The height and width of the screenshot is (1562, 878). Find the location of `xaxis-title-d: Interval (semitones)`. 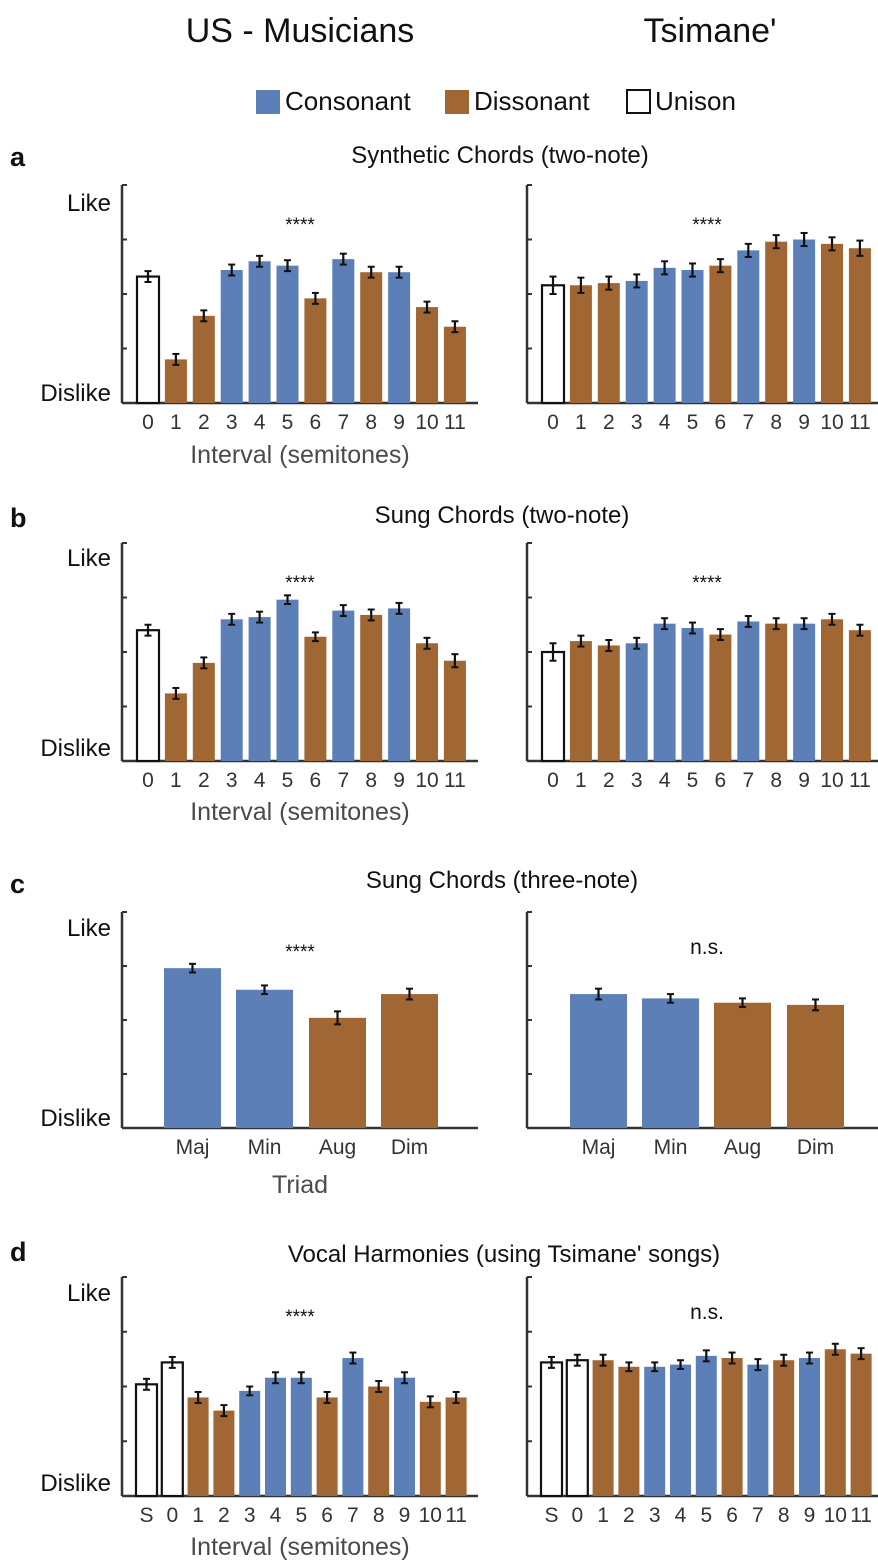

xaxis-title-d: Interval (semitones) is located at coordinates (300, 1547).